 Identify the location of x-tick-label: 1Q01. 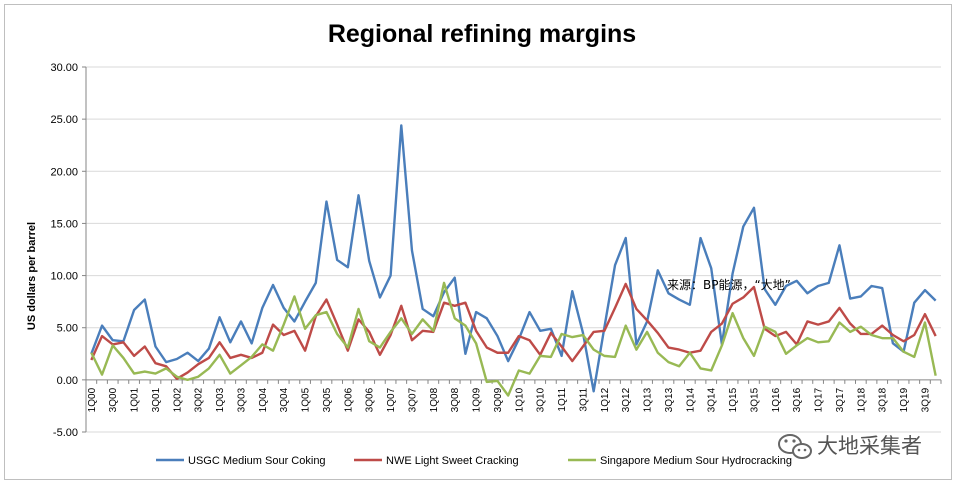
(135, 399).